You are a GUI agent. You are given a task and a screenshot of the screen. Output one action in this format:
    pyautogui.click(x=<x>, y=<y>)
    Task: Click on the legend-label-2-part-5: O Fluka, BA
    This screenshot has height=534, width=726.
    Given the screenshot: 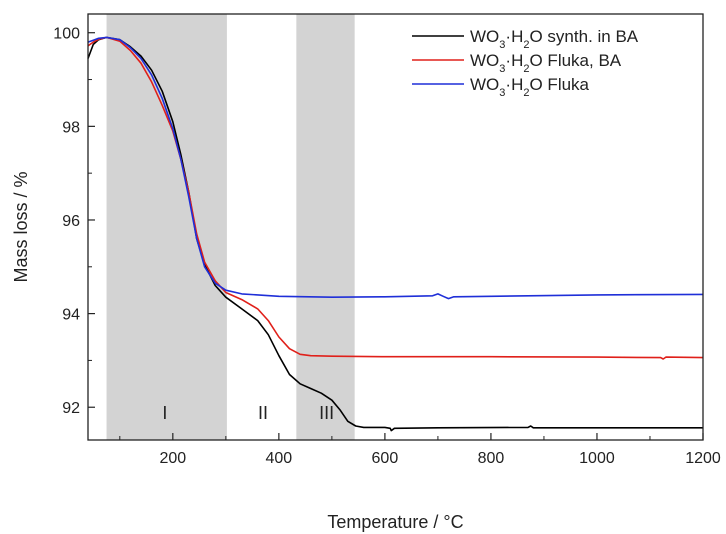 What is the action you would take?
    pyautogui.click(x=575, y=60)
    